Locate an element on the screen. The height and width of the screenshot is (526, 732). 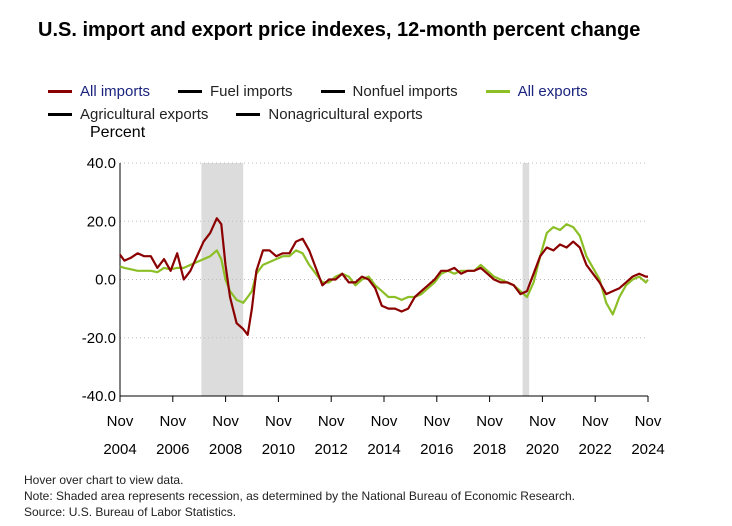
legend-item-fuel-imports: Fuel imports is located at coordinates (235, 91).